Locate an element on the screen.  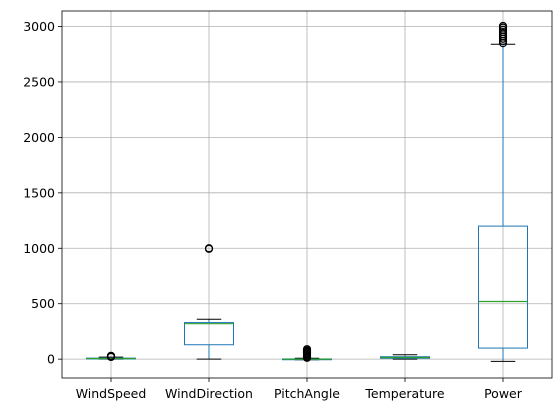
x-tick-label: WindSpeed is located at coordinates (111, 393).